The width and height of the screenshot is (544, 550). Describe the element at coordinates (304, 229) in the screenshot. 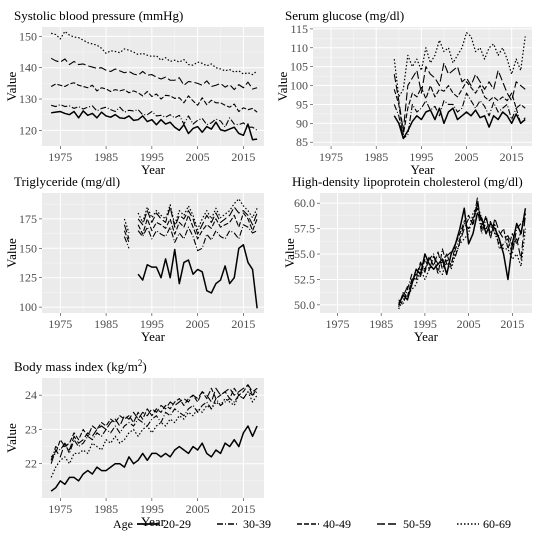

I see `y-tick-label: 57.5` at that location.